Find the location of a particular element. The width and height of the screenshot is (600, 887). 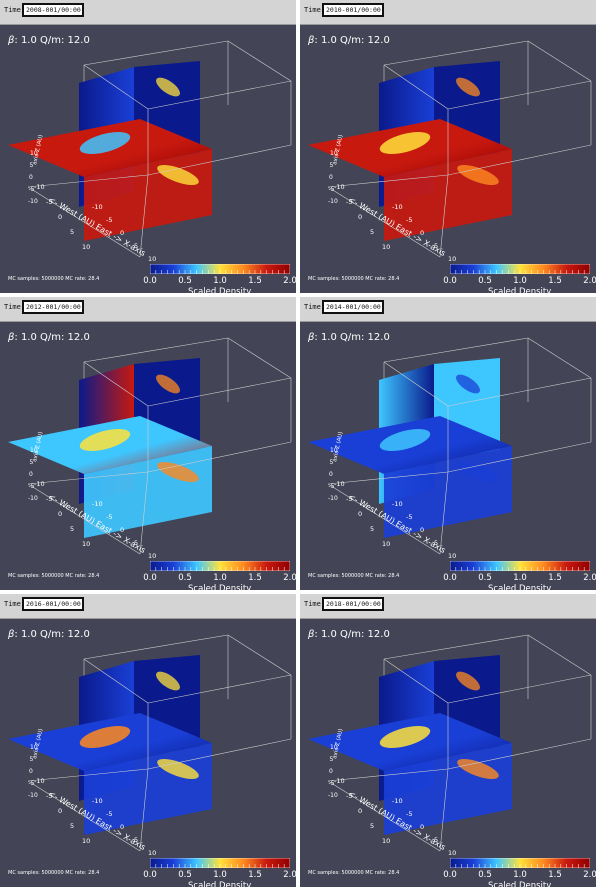

time-input: 2018-001/00:00:00 is located at coordinates (353, 604).